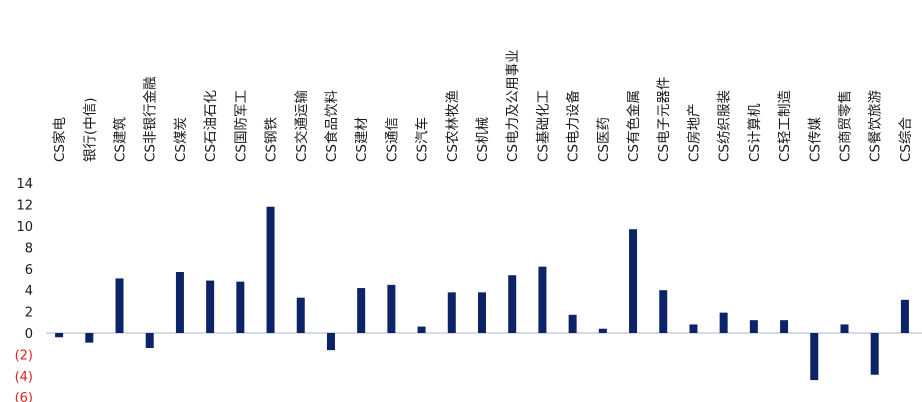  Describe the element at coordinates (755, 132) in the screenshot. I see `category-label: CS计算机` at that location.